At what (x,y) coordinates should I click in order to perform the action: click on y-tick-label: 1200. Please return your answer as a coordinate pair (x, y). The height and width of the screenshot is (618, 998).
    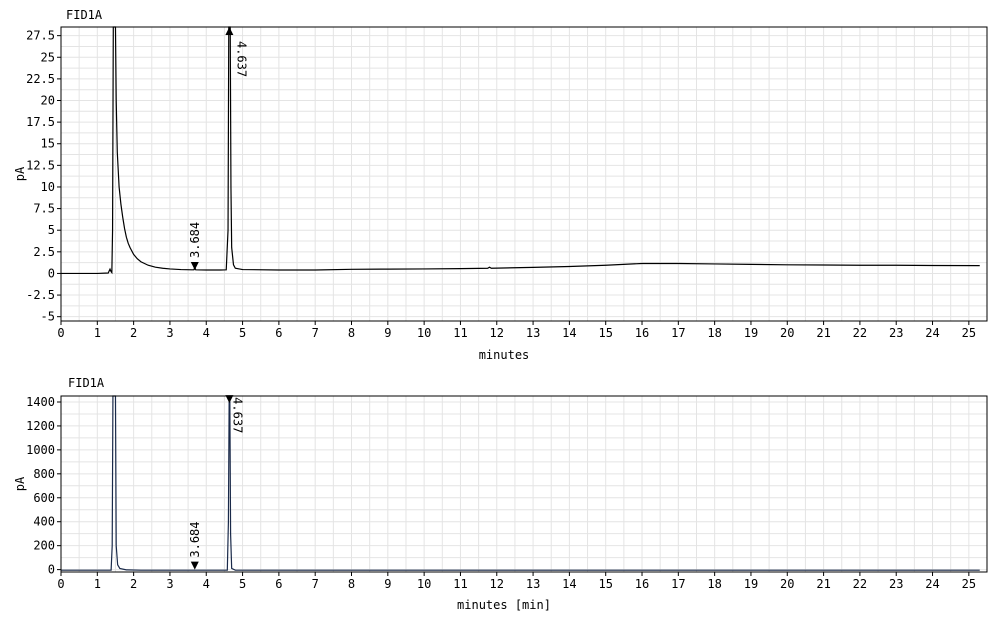
    Looking at the image, I should click on (40, 426).